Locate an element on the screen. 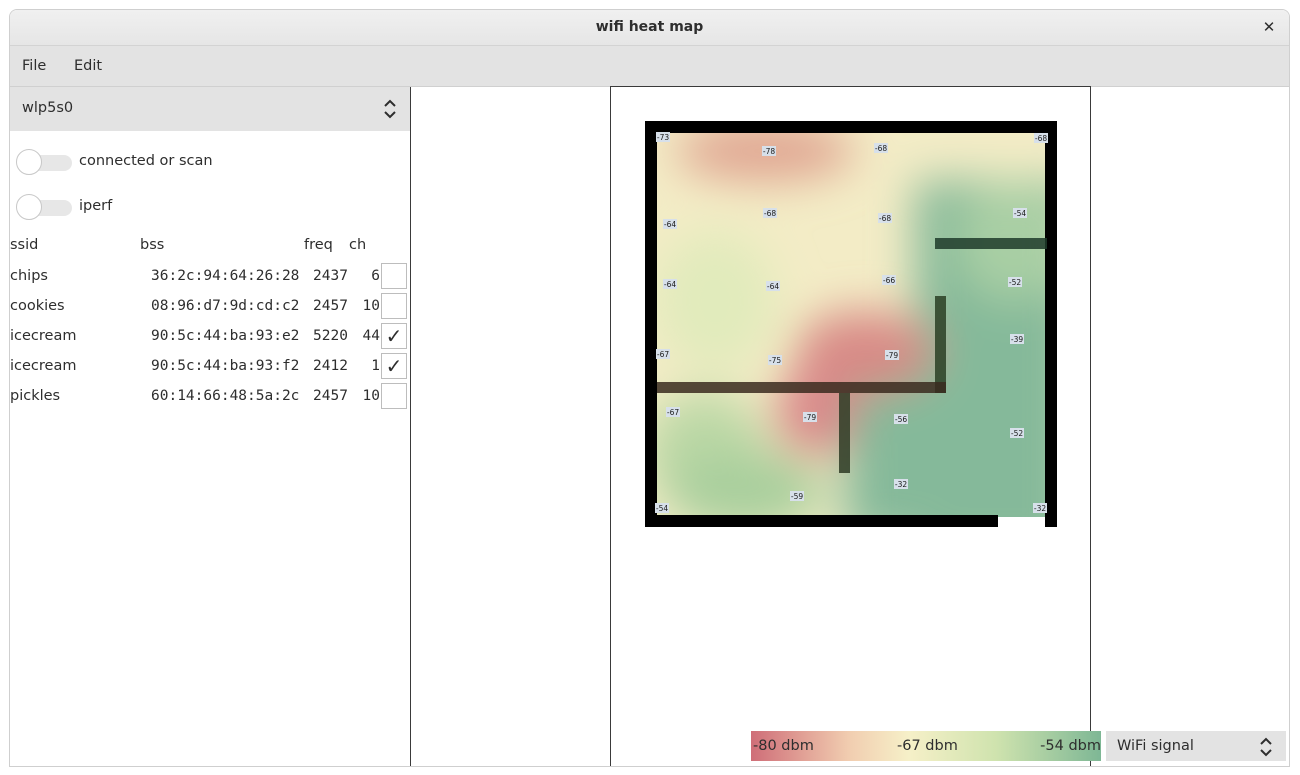 This screenshot has height=775, width=1300. iperf-toggle is located at coordinates (44, 207).